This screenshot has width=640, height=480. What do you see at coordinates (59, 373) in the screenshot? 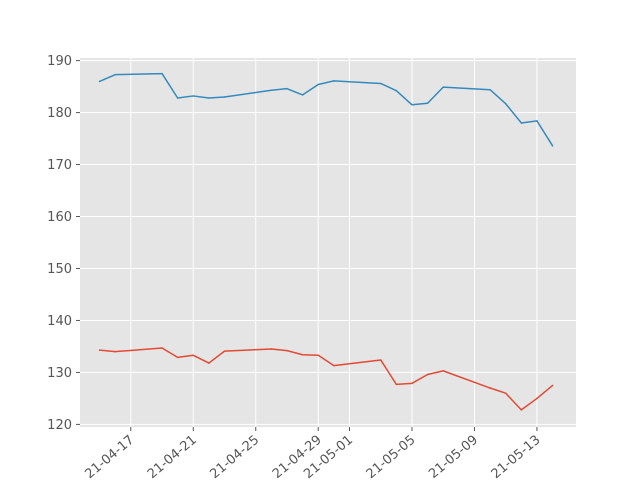
I see `y-tick-label: 130` at bounding box center [59, 373].